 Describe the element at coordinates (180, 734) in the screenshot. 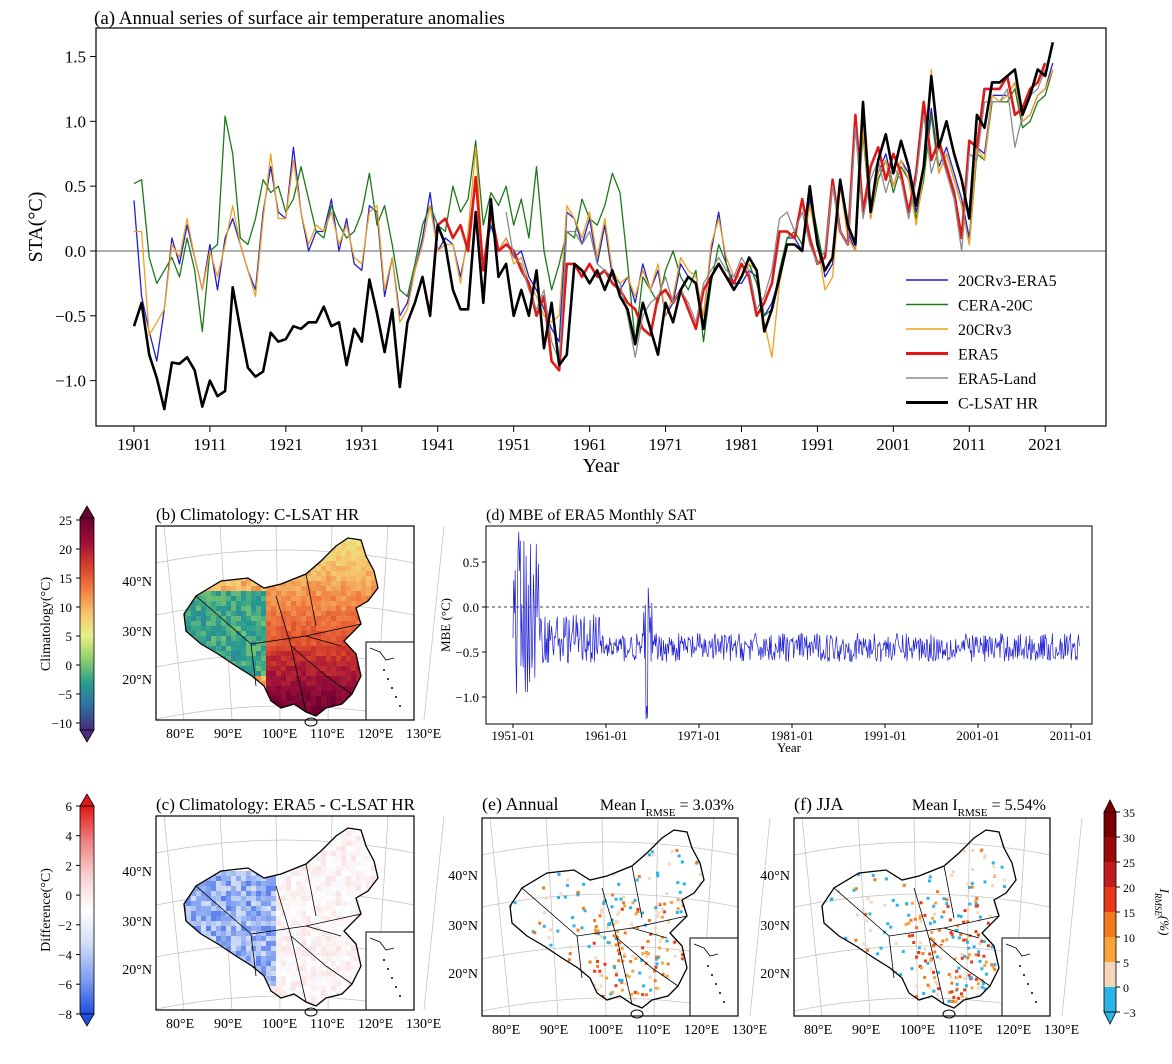

I see `lon-tick-label: 80°E` at that location.